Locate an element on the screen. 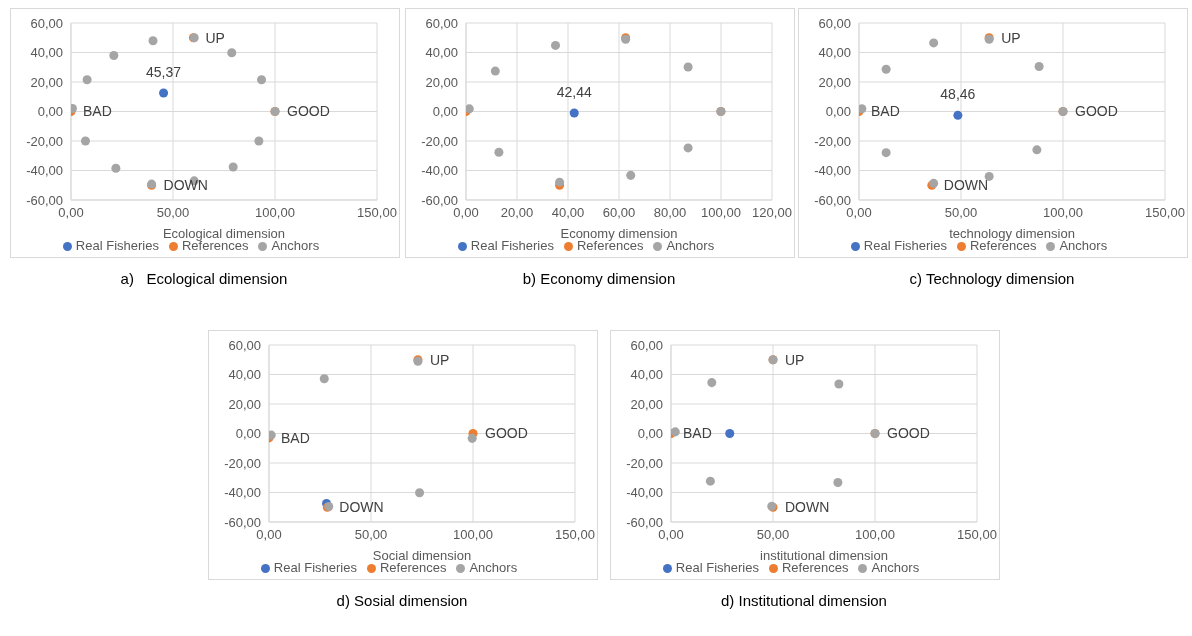  annotation: 42,44 is located at coordinates (574, 91).